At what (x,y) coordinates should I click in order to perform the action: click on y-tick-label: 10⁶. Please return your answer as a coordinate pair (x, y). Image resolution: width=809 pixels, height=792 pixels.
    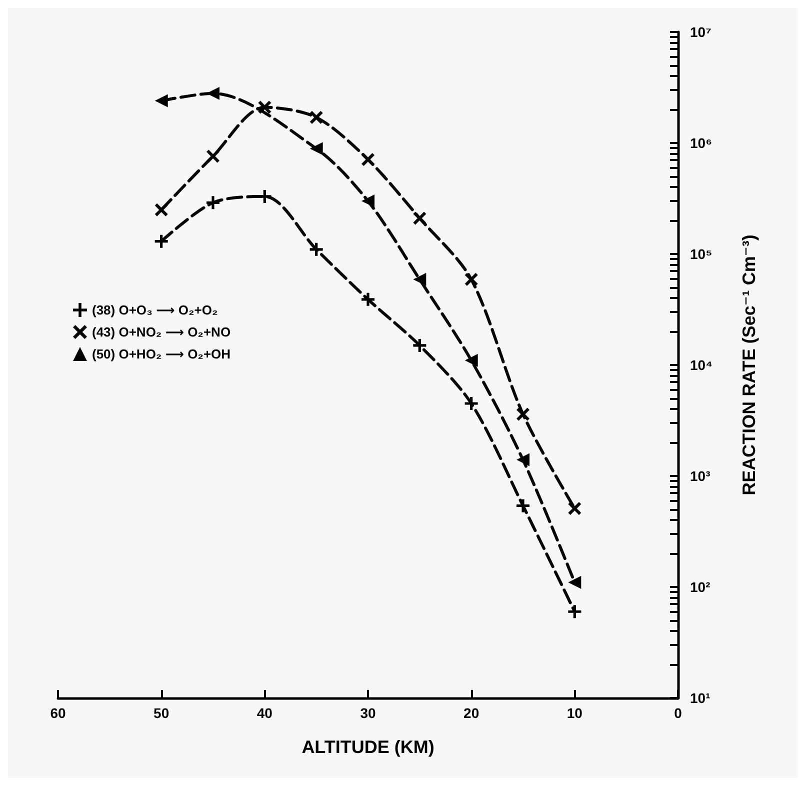
    Looking at the image, I should click on (701, 143).